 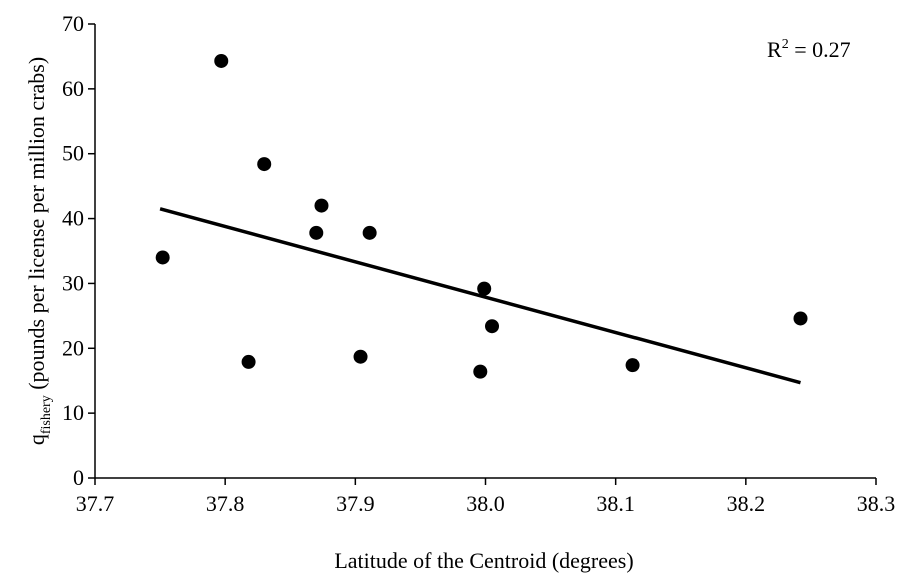 I want to click on x-tick-label: 38.3, so click(x=876, y=503).